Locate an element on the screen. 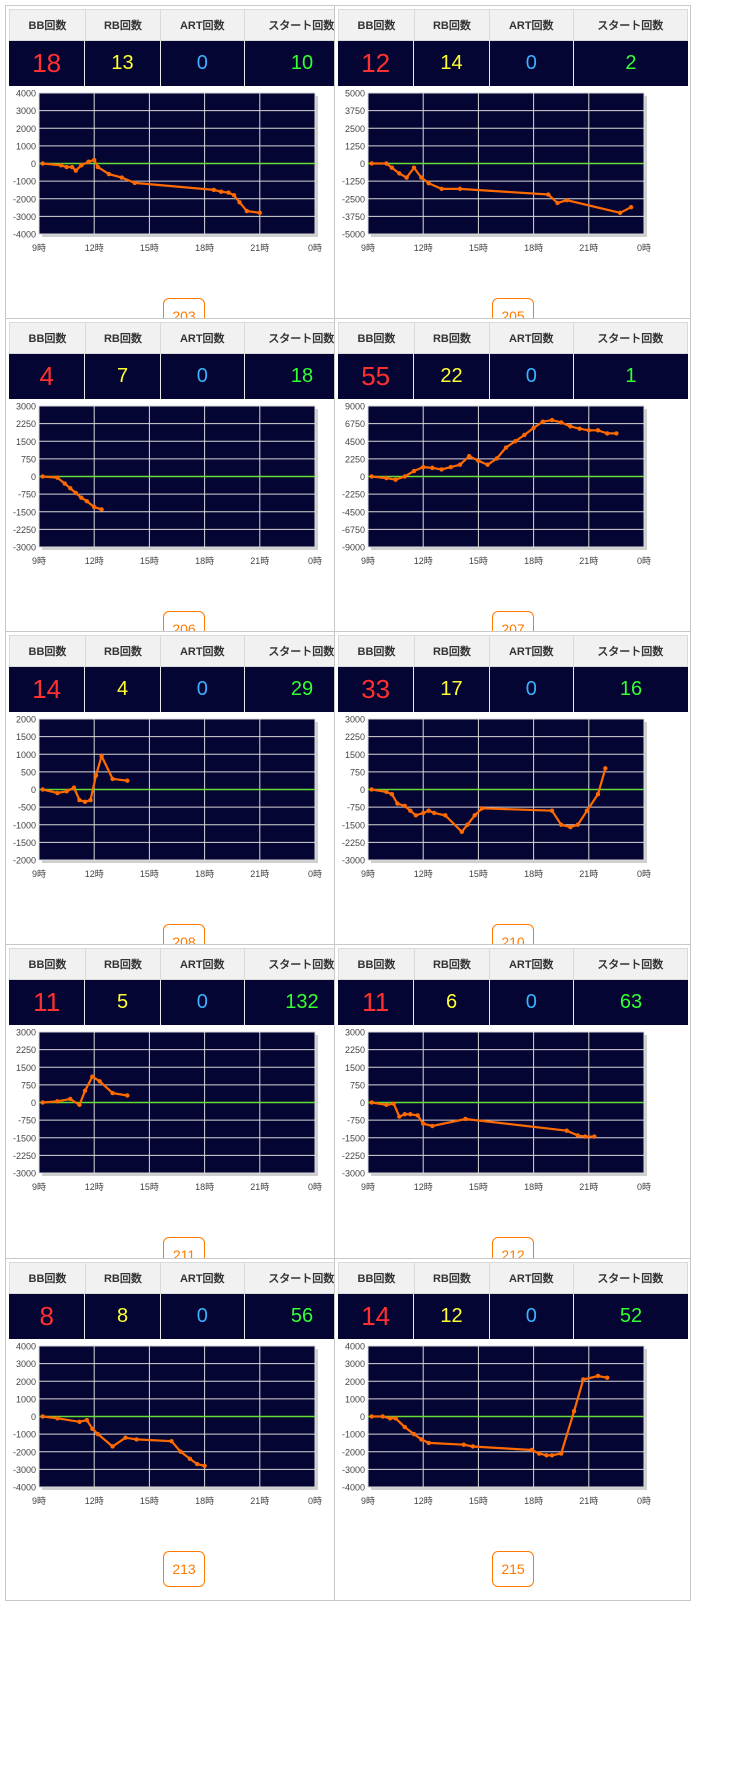 Image resolution: width=738 pixels, height=1768 pixels. rb-count: 5 is located at coordinates (123, 1002).